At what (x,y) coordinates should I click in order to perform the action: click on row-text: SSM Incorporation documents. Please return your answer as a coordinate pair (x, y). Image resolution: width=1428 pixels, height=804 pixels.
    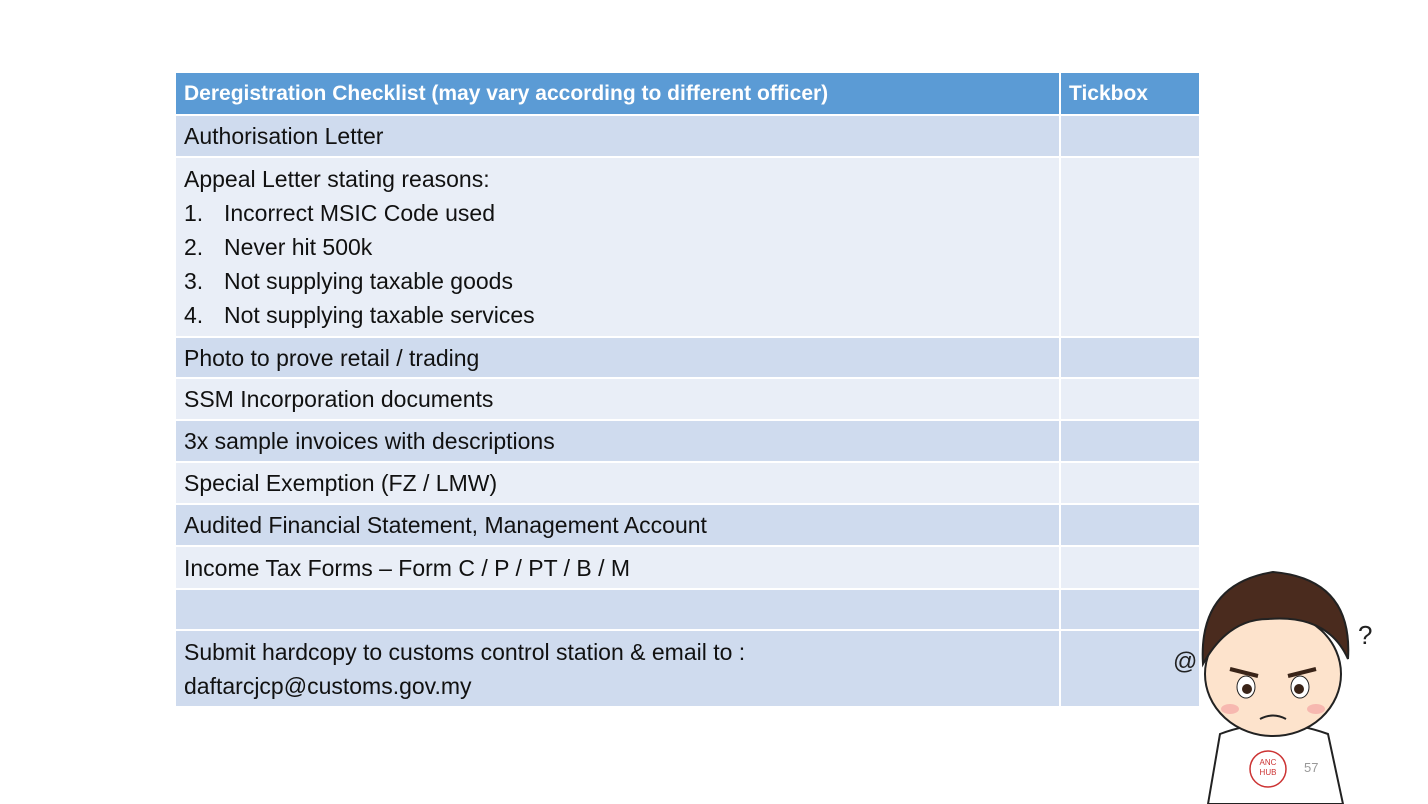
    Looking at the image, I should click on (339, 399).